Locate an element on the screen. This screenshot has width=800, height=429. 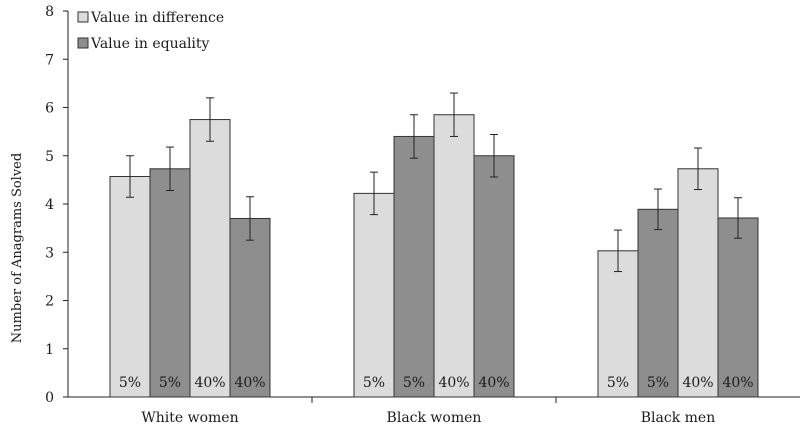
y-tick-label: 6 is located at coordinates (49, 109).